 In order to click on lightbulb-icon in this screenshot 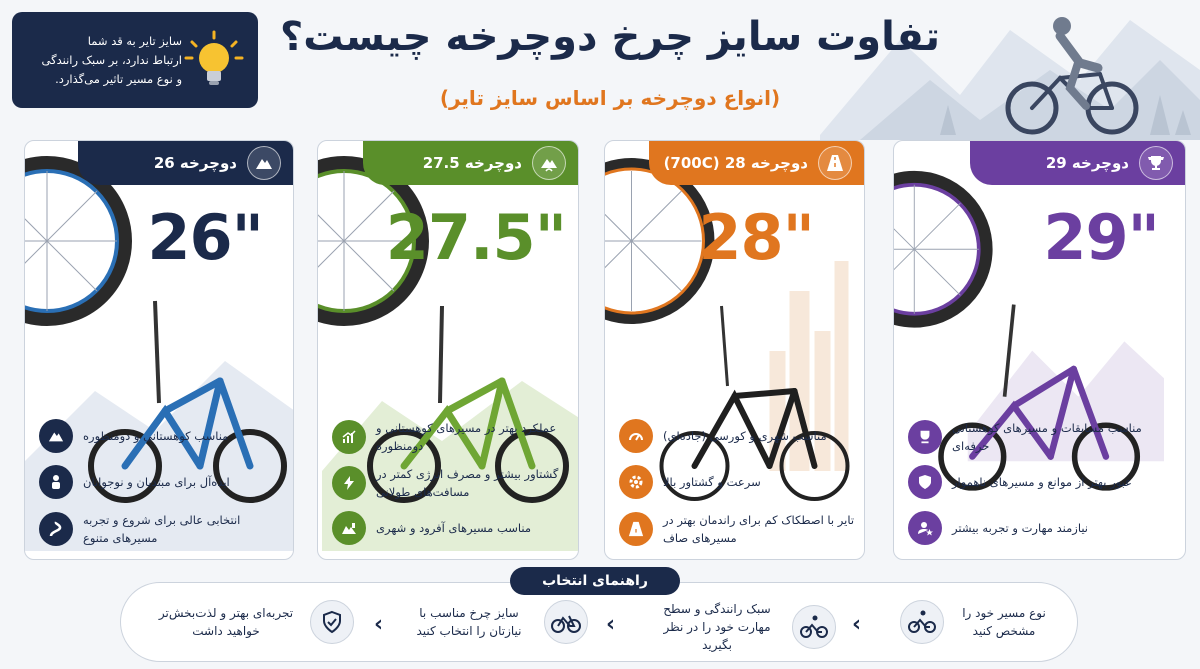, I will do `click(214, 57)`.